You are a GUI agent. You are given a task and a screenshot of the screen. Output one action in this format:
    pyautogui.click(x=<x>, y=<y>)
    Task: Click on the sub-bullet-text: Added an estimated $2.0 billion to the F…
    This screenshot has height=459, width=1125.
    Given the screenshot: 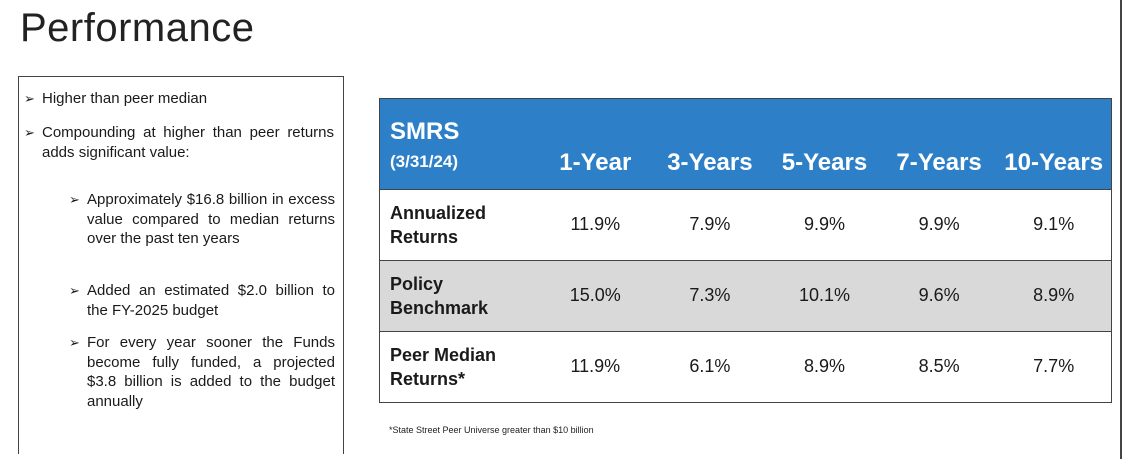 What is the action you would take?
    pyautogui.click(x=211, y=300)
    